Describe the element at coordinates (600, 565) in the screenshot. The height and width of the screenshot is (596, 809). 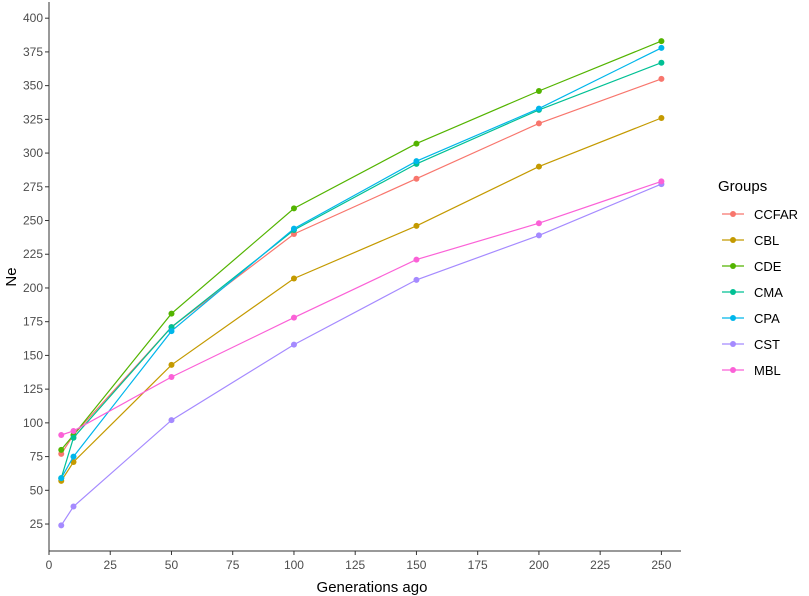
I see `x-tick-label: 225` at that location.